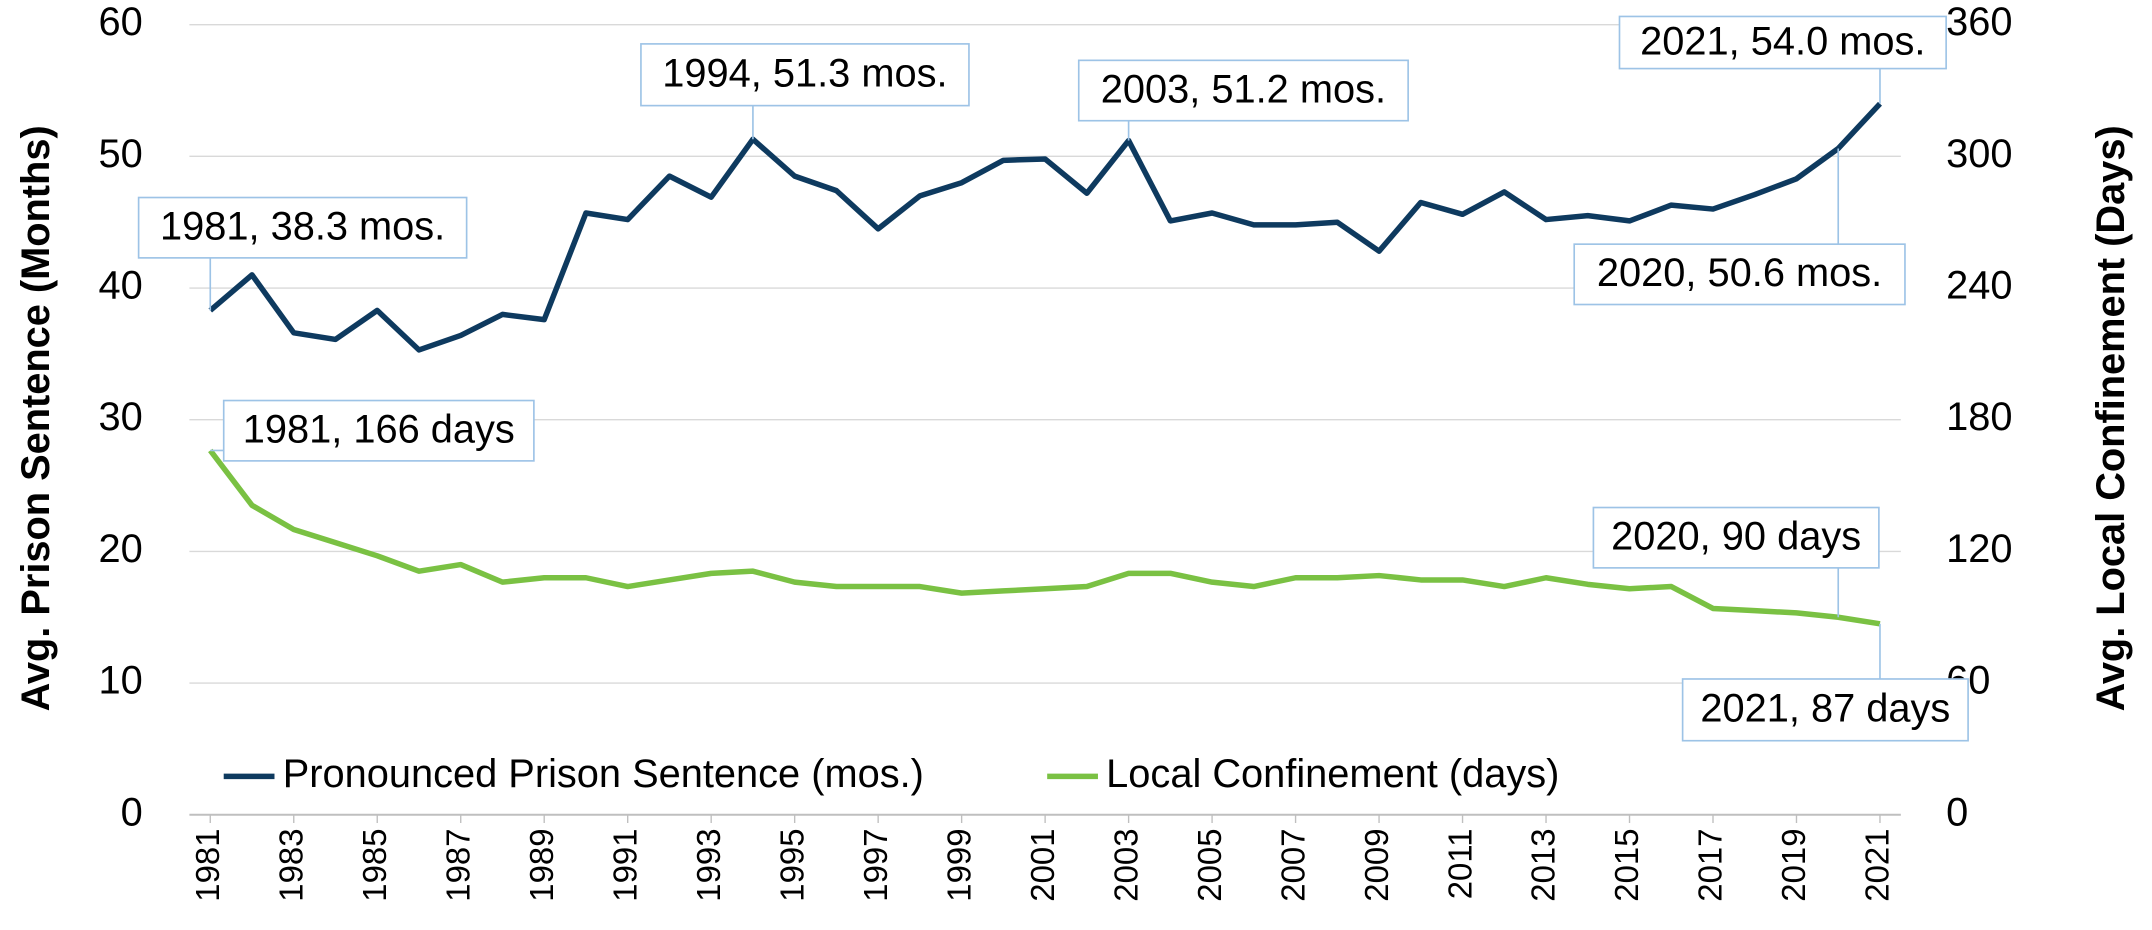  I want to click on y-tick-label: 30, so click(120, 417).